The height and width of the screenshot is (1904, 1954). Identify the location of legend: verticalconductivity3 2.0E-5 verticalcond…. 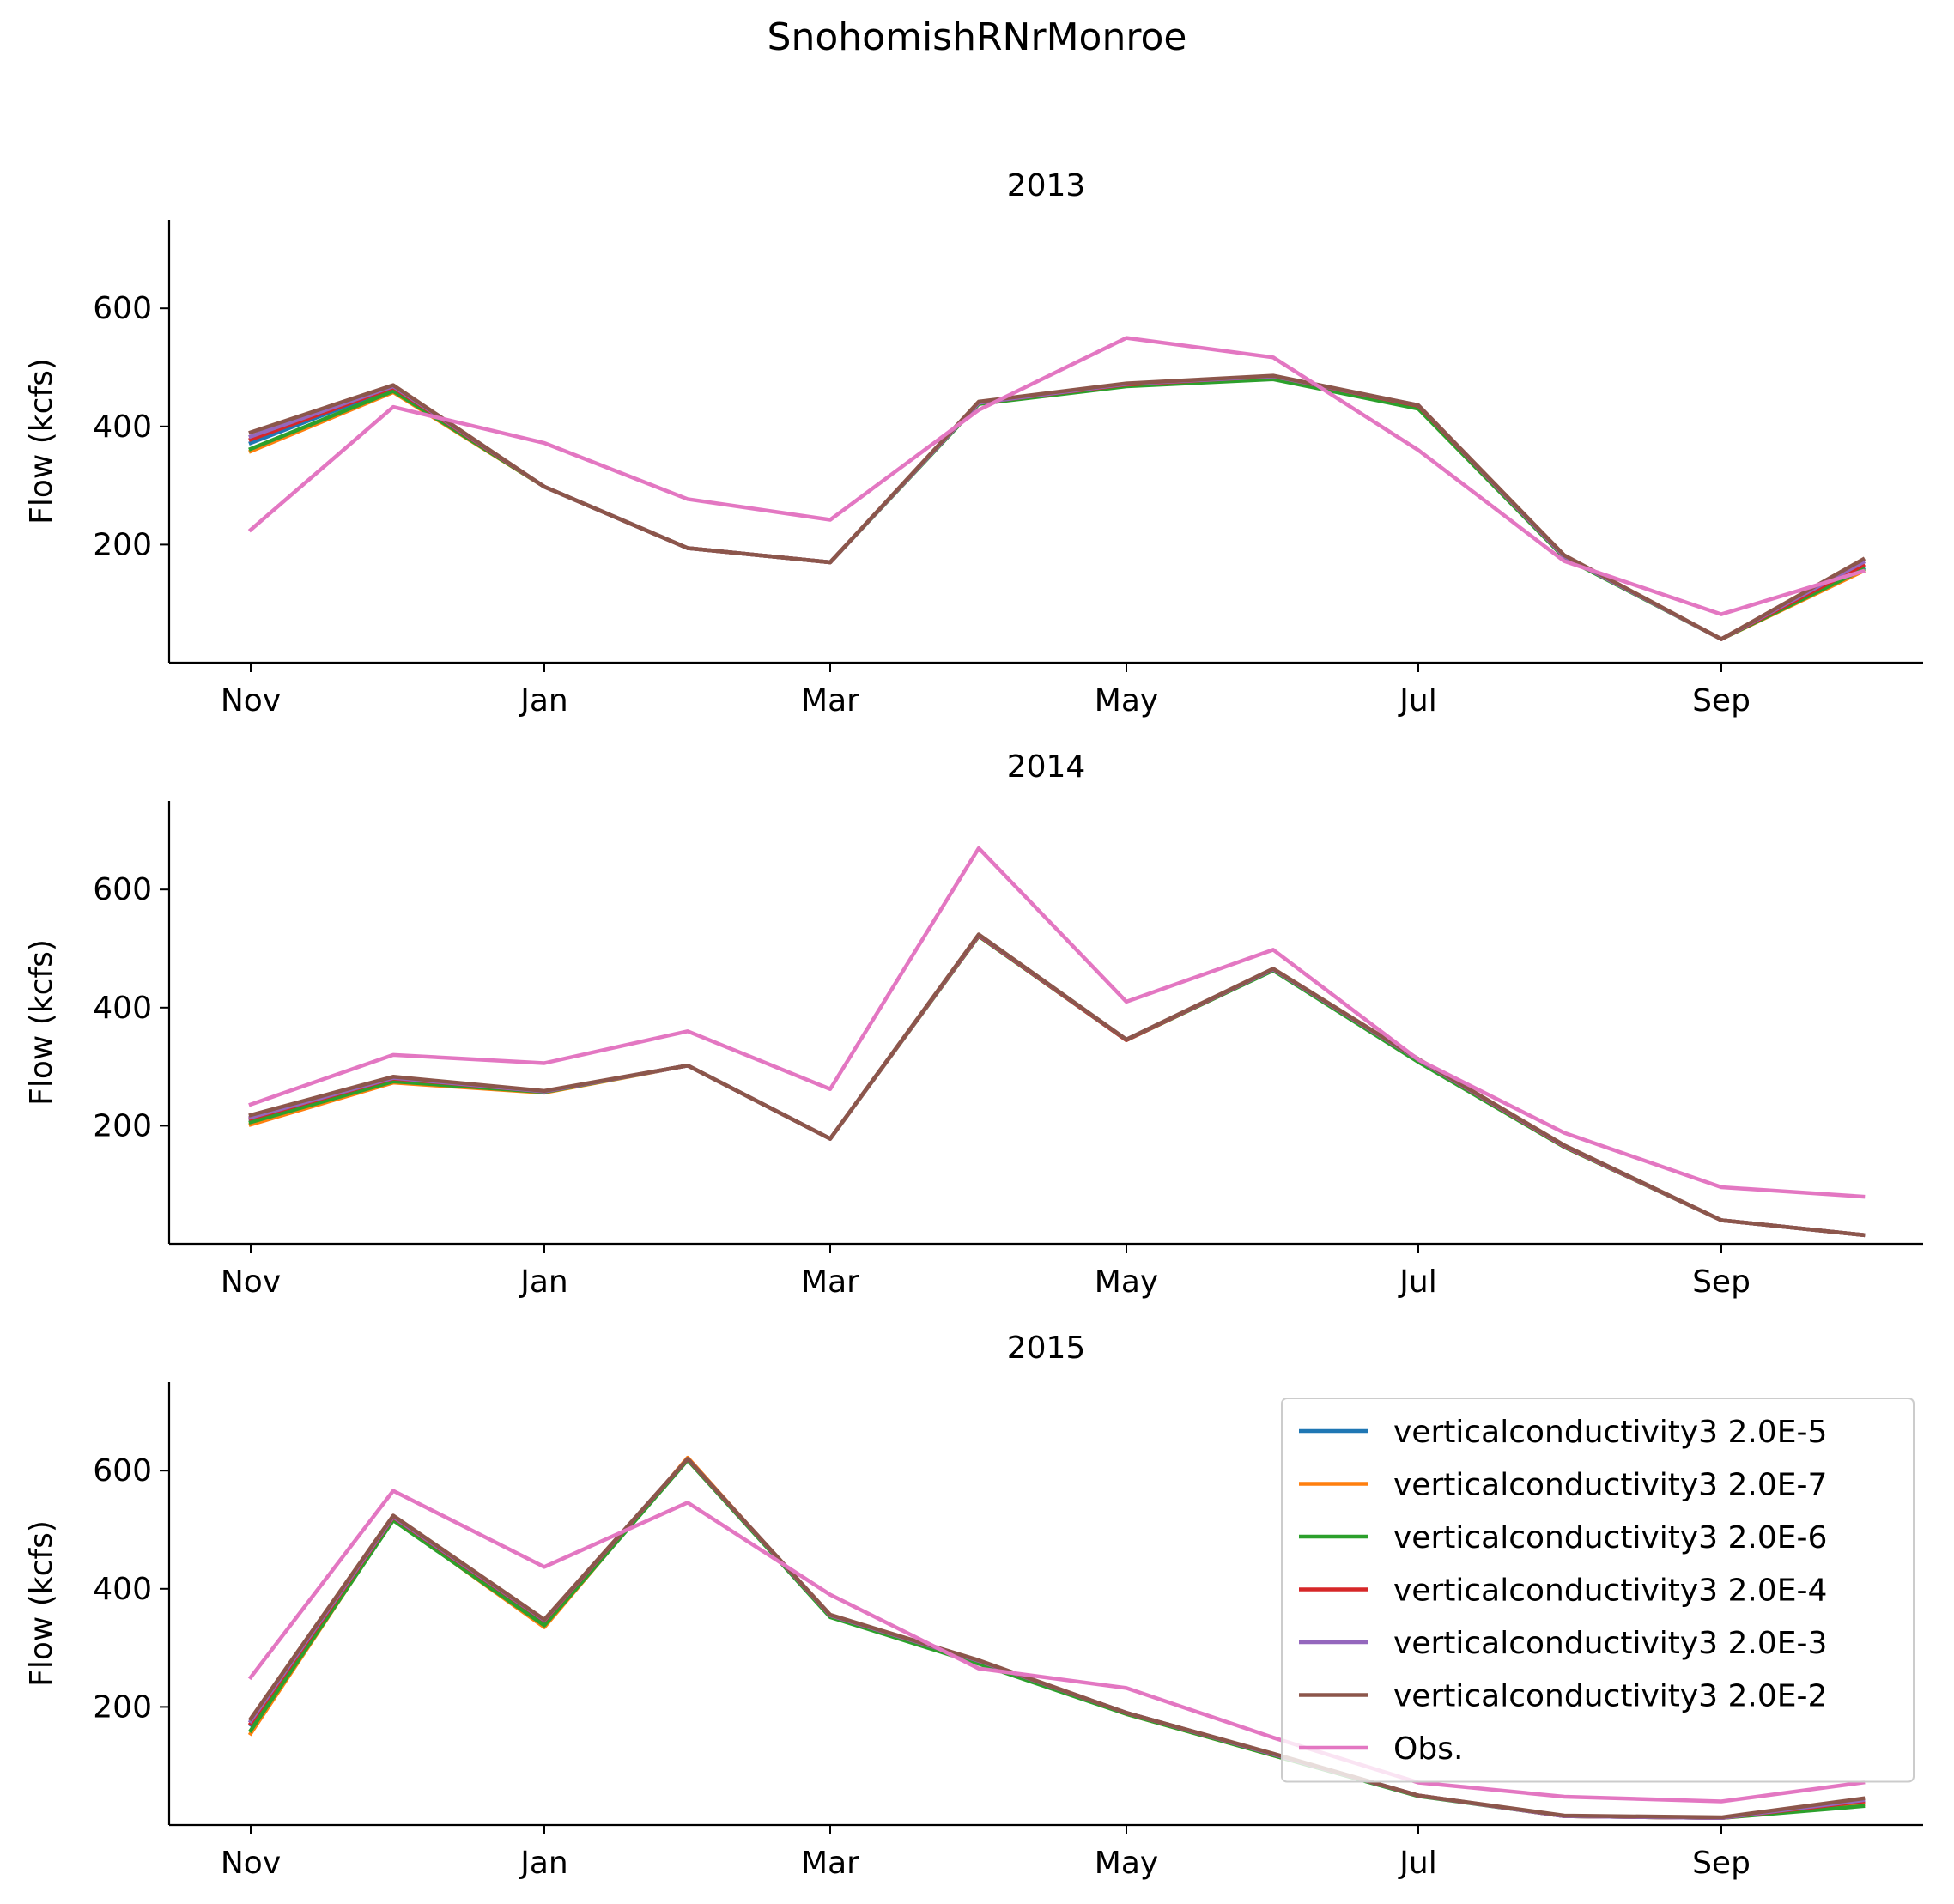
(1598, 1591).